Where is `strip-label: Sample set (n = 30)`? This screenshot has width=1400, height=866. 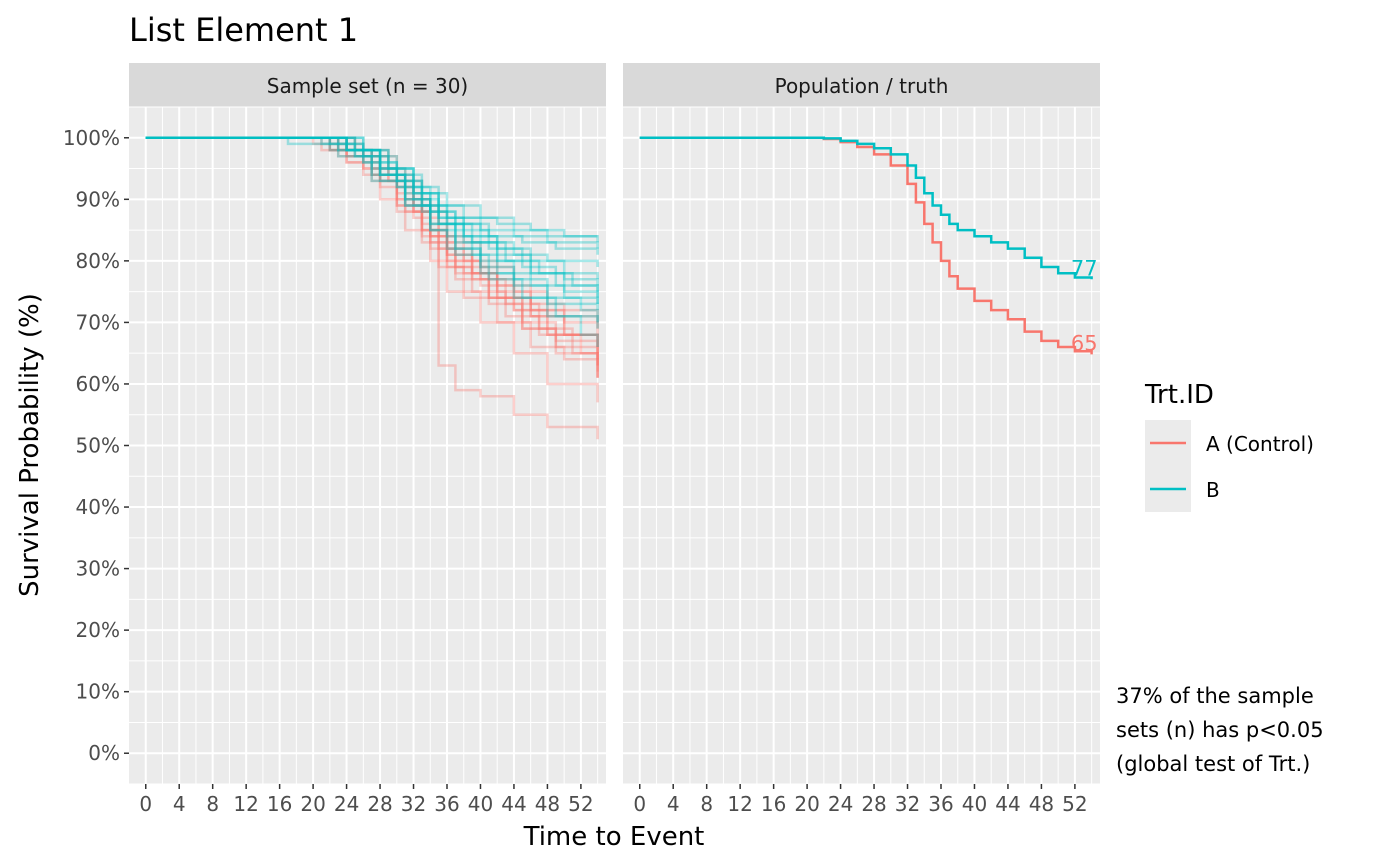
strip-label: Sample set (n = 30) is located at coordinates (367, 86).